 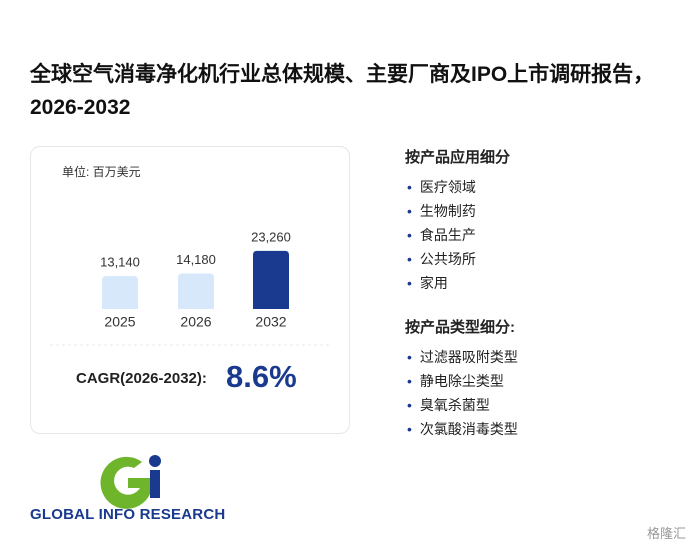 I want to click on segment-item: 静电除尘类型, so click(x=455, y=381).